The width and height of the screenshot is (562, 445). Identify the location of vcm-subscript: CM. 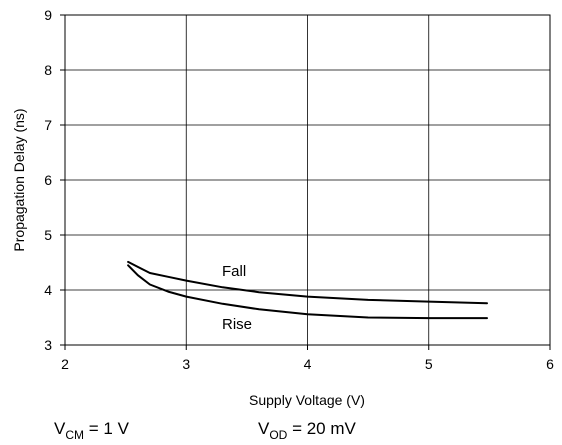
(74, 435).